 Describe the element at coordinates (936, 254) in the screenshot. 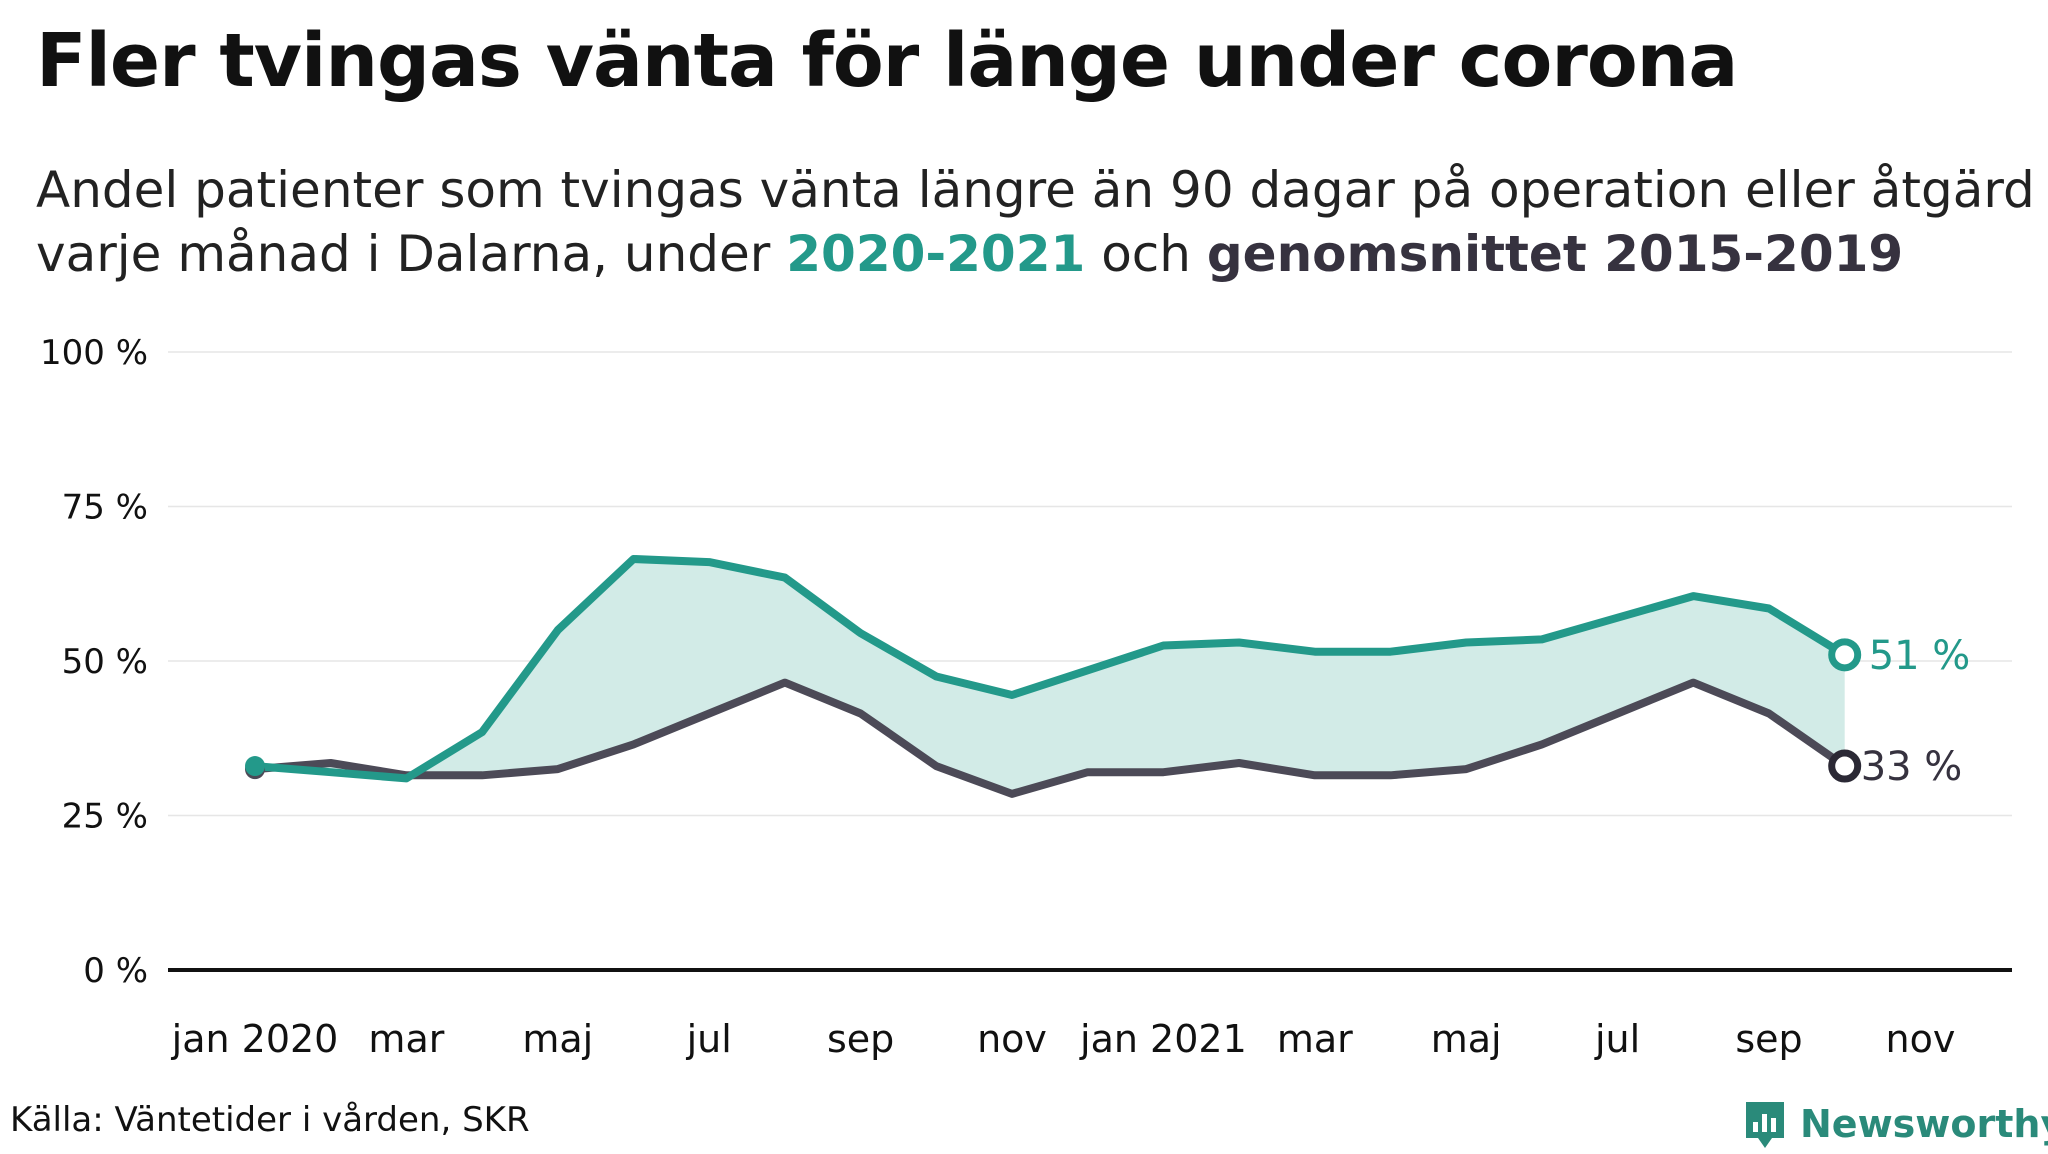

I see `subtitle-highlight-2020-2021: 2020-2021` at that location.